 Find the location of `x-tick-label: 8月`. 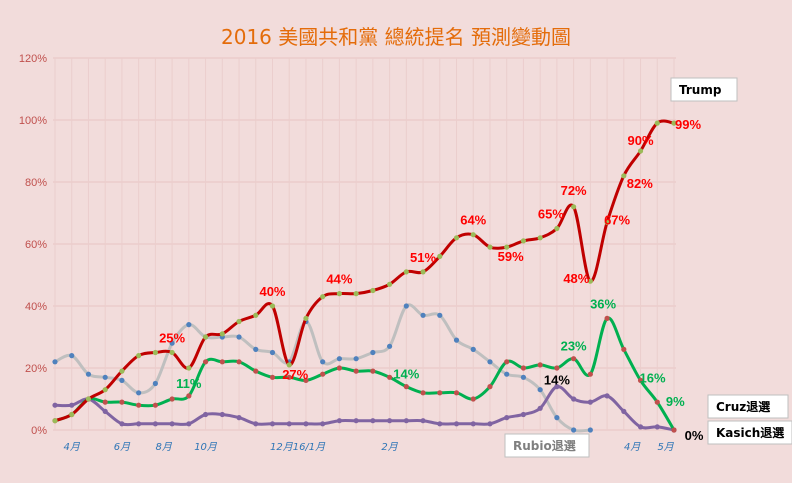

x-tick-label: 8月 is located at coordinates (164, 447).